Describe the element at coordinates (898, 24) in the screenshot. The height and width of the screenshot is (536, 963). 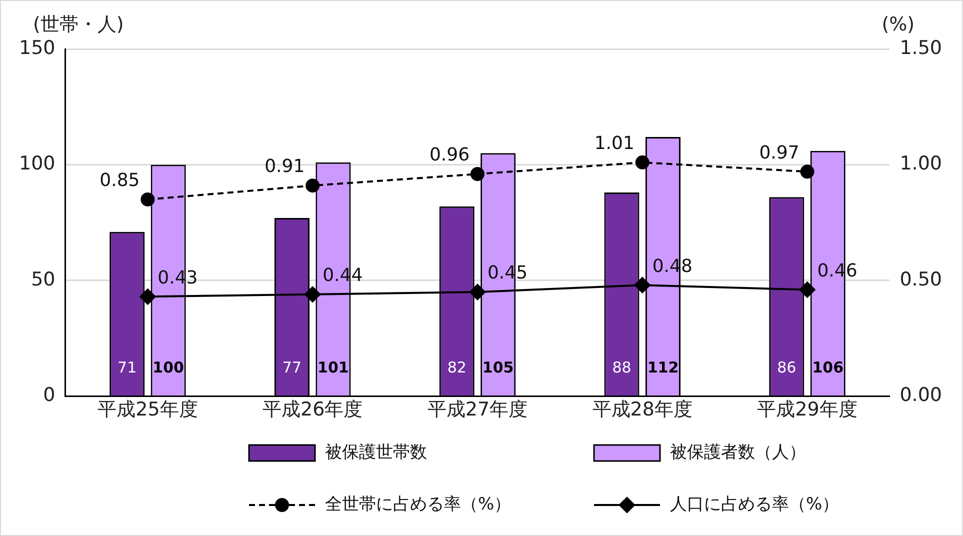
I see `y2-axis-title: (%)` at that location.